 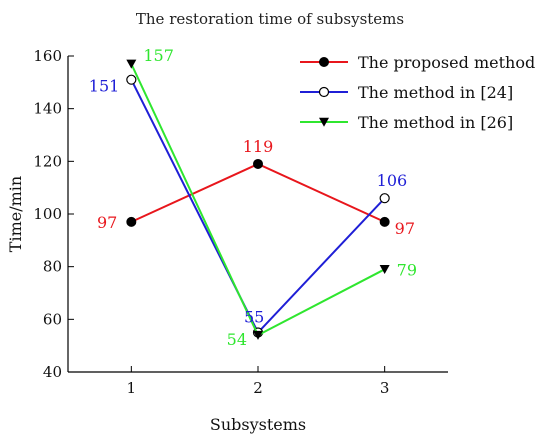 I want to click on legend-label: The proposed method, so click(x=446, y=62).